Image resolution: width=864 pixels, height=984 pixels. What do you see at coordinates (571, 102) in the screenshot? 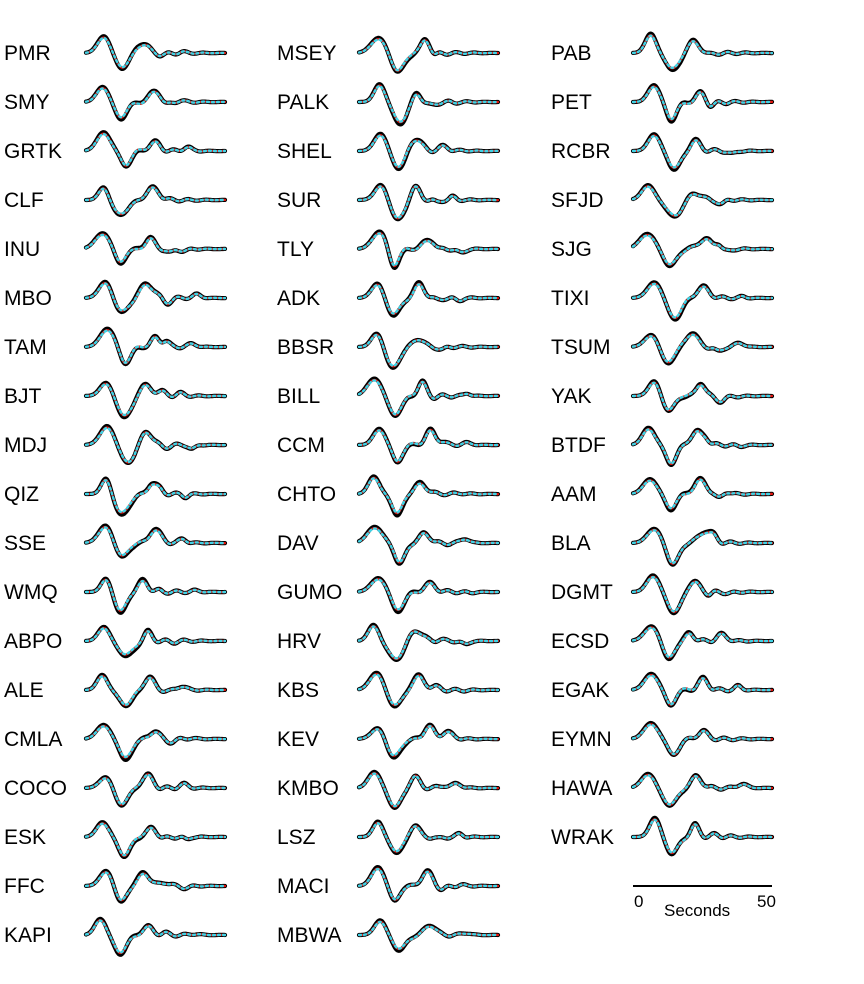
I see `station-label-pet: PET` at bounding box center [571, 102].